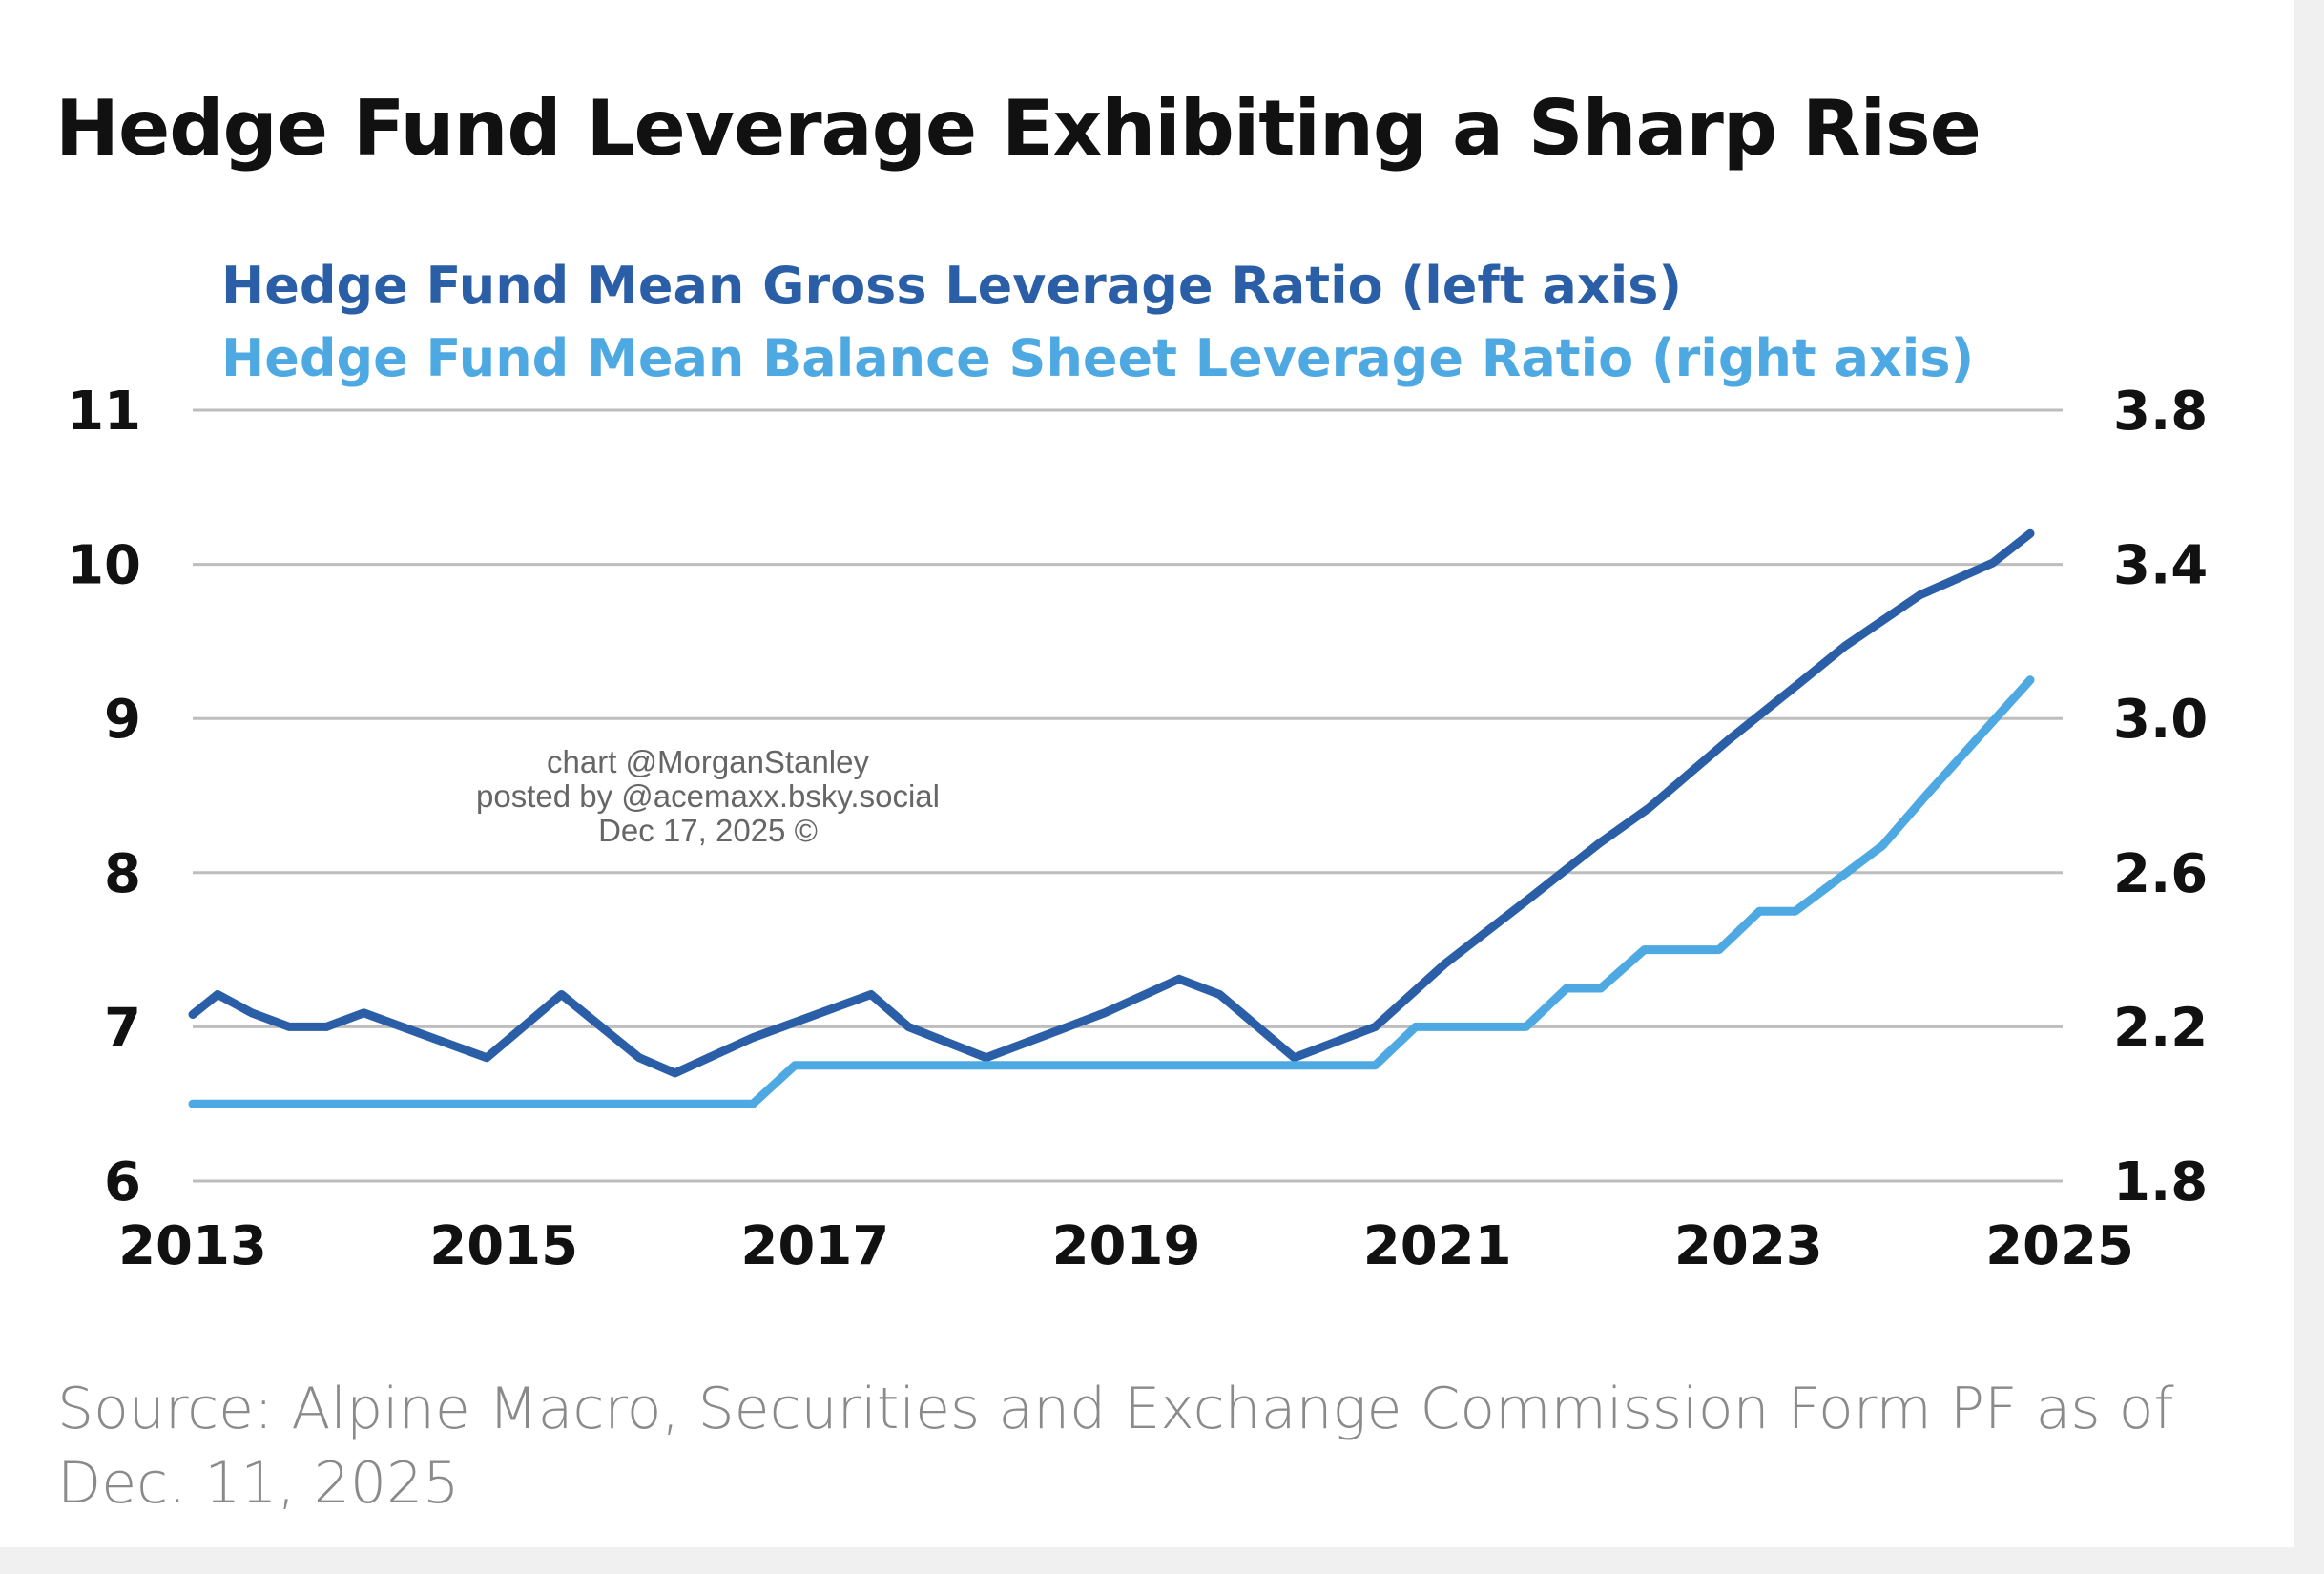 This screenshot has width=2324, height=1574. Describe the element at coordinates (708, 830) in the screenshot. I see `watermark-line: Dec 17, 2025 ©` at that location.